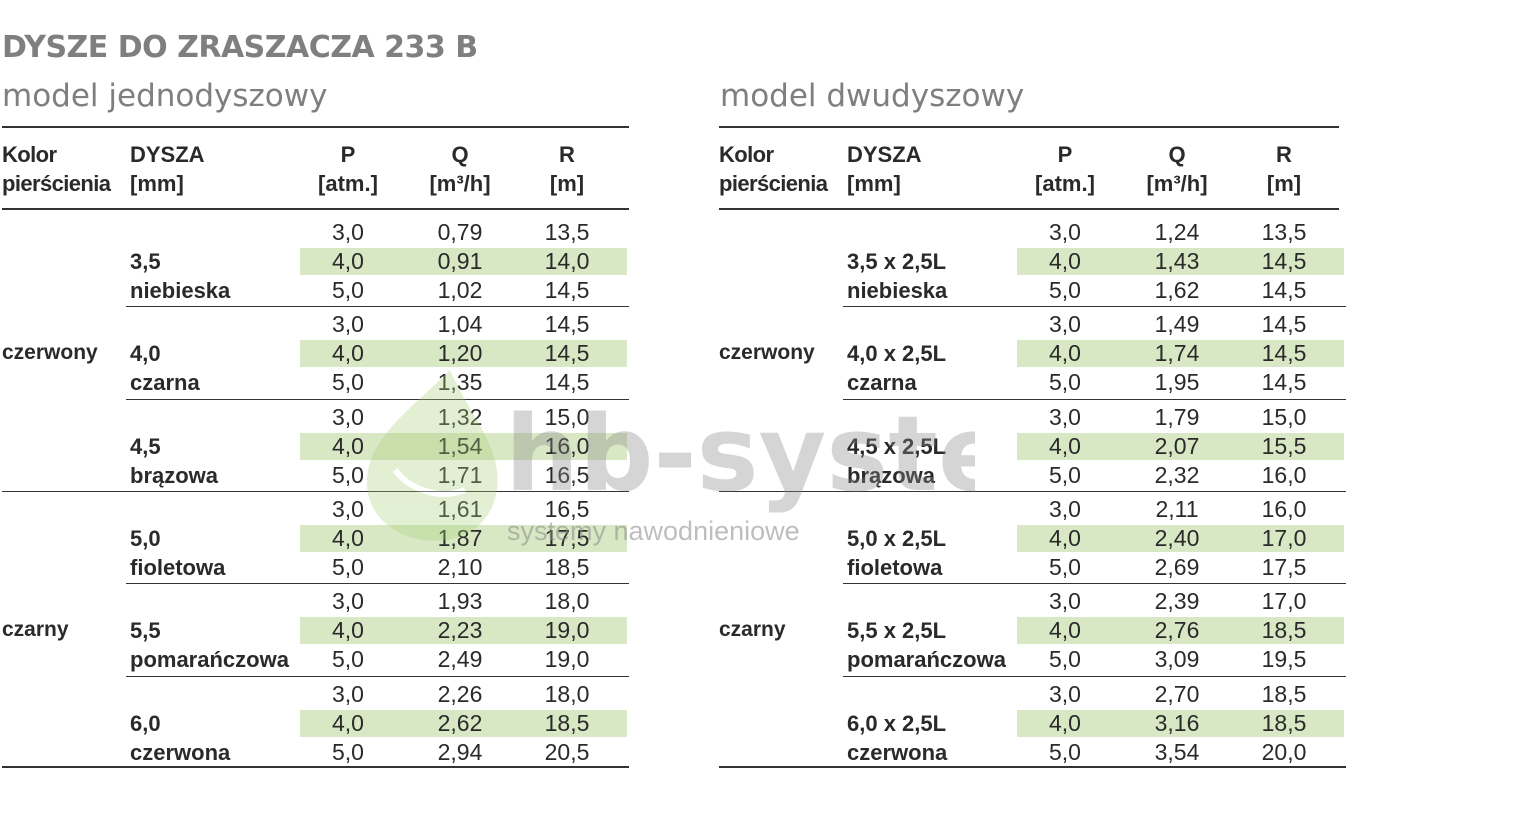 The width and height of the screenshot is (1528, 814). Describe the element at coordinates (773, 169) in the screenshot. I see `header-ring-color: Kolor pierścienia` at that location.